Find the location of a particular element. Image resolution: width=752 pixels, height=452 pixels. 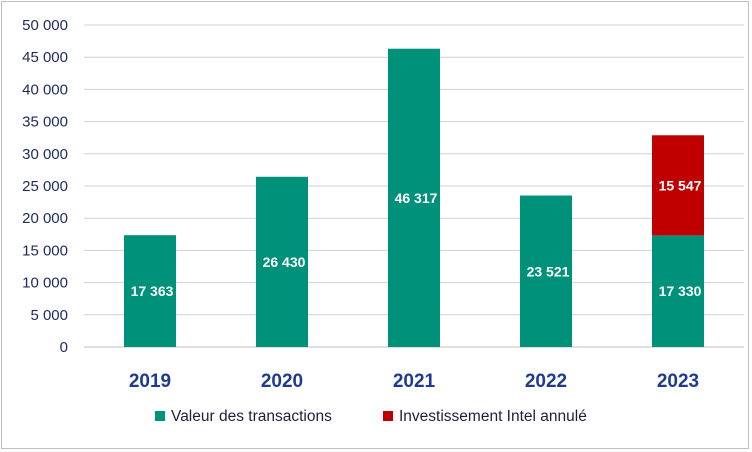

bar-transactions-2020 is located at coordinates (282, 261).